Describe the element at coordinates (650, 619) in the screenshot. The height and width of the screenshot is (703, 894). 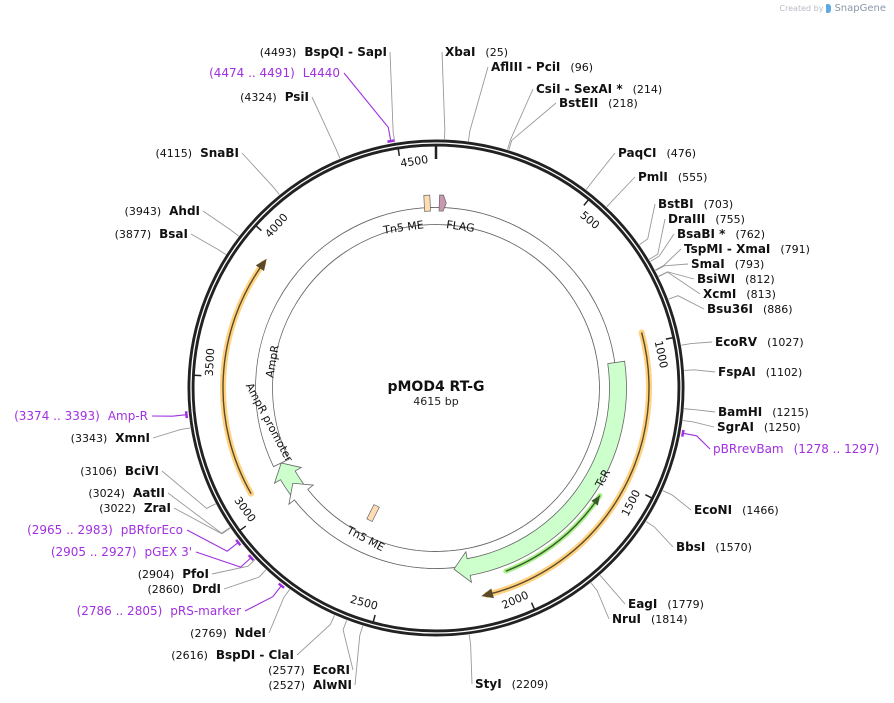
I see `enzyme-site-nrui: NruI (1814)` at that location.